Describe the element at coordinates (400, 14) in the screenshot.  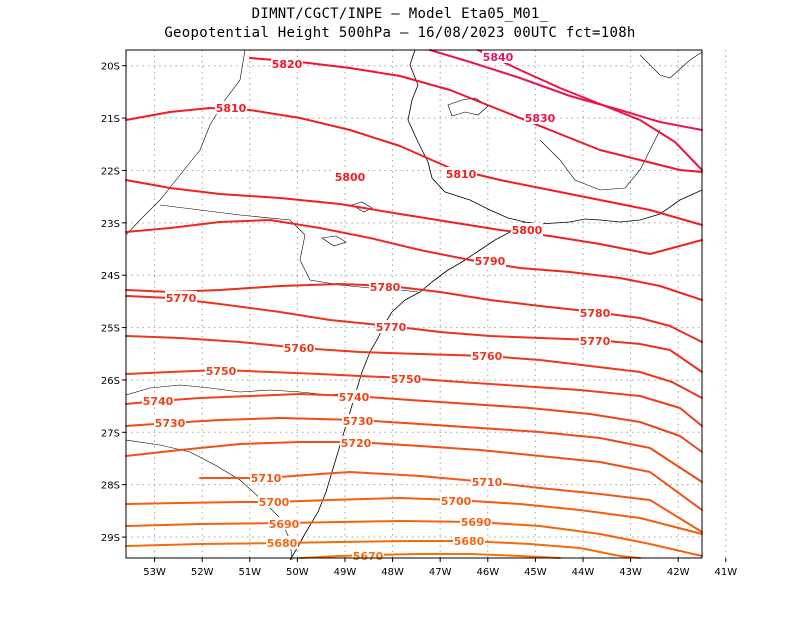
I see `map-title-line1: DIMNT/CGCT/INPE – Model Eta05_M01_` at that location.